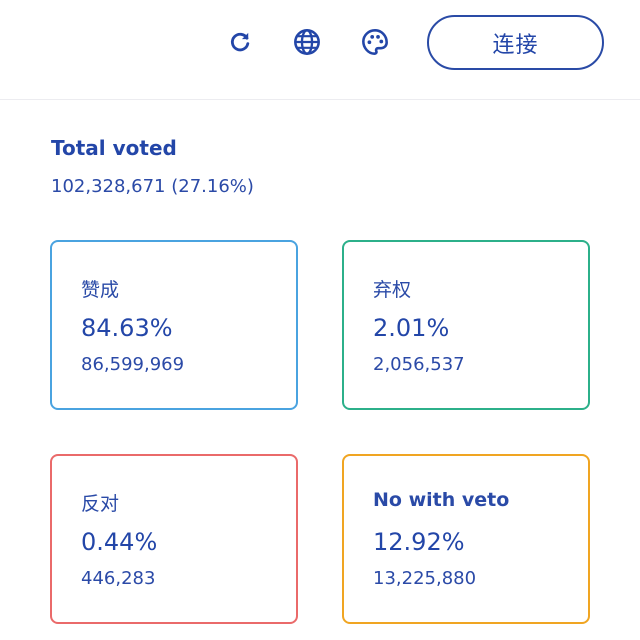 The height and width of the screenshot is (640, 640). Describe the element at coordinates (392, 290) in the screenshot. I see `vote-card-label: 弃权` at that location.